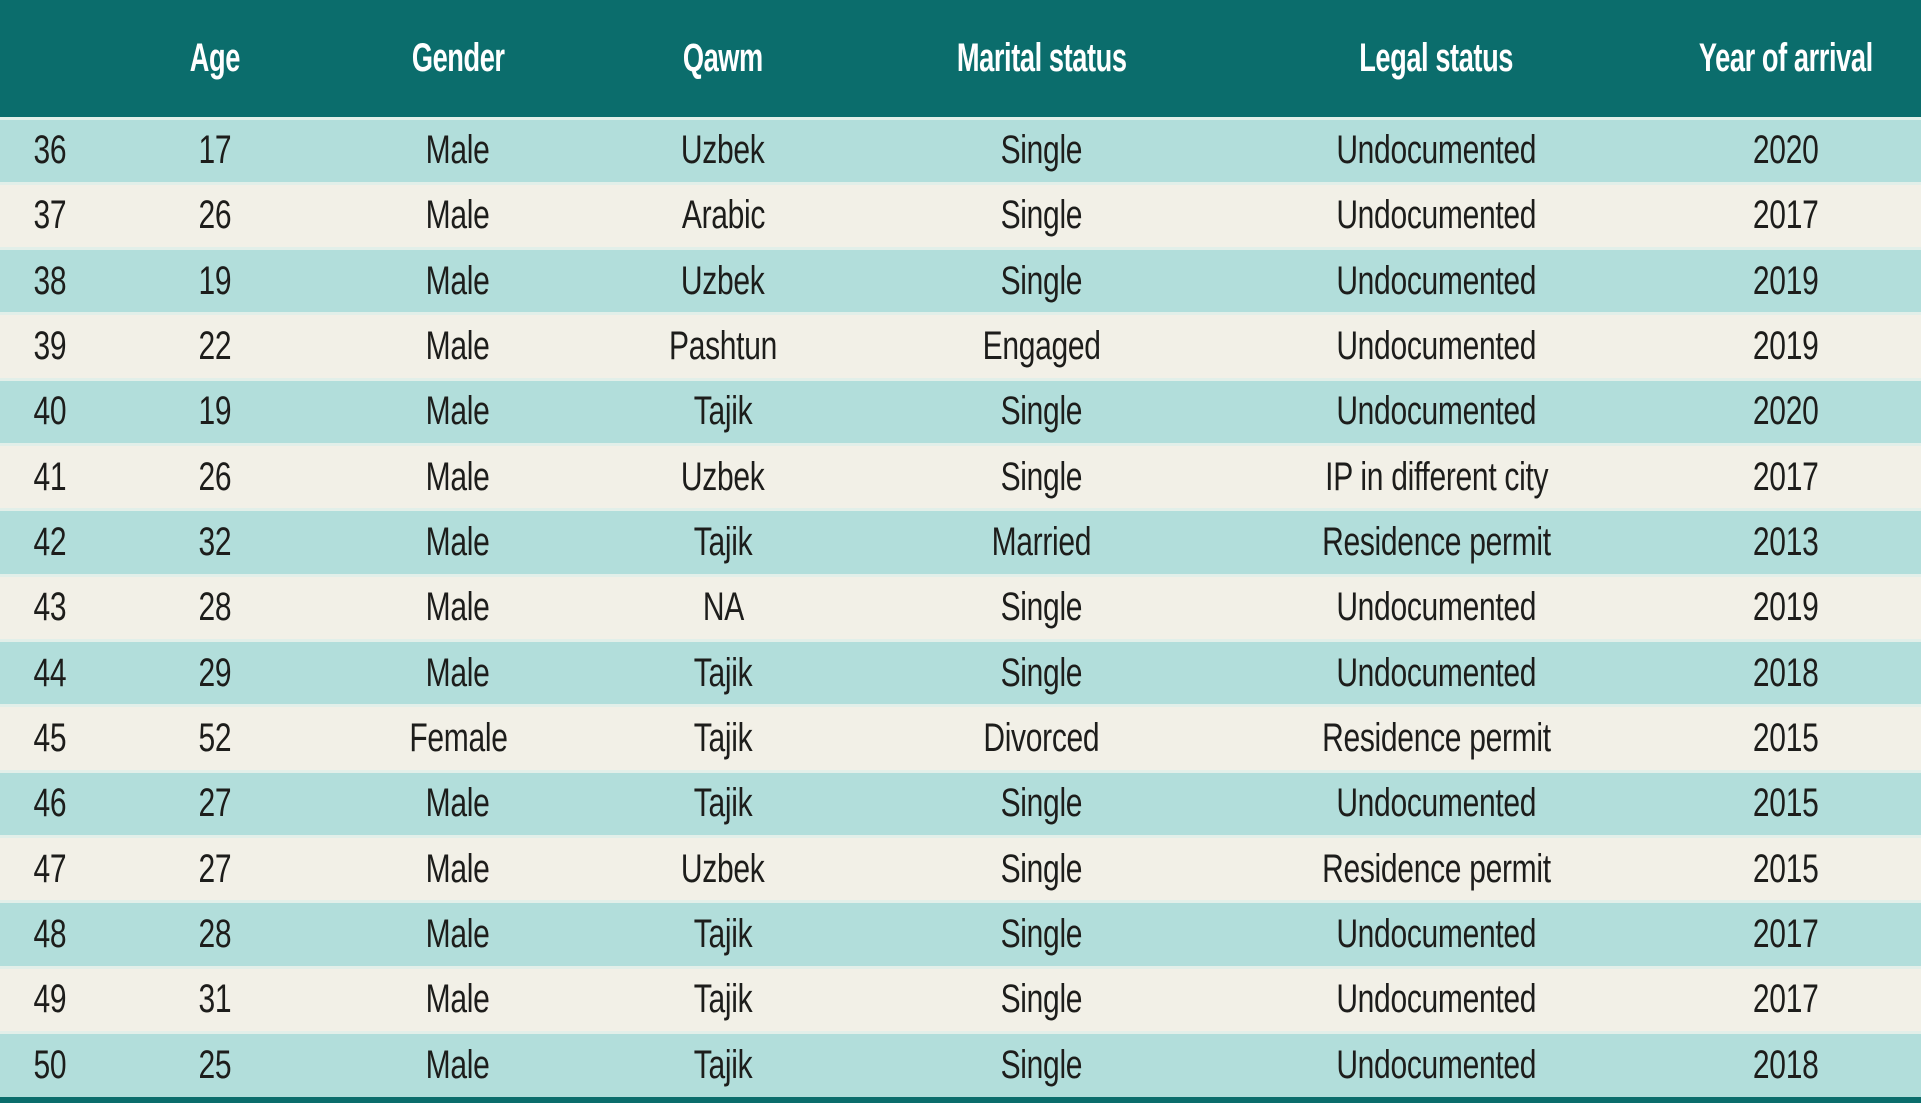 The image size is (1921, 1103). I want to click on table-cell-qawm: Pashtun, so click(723, 346).